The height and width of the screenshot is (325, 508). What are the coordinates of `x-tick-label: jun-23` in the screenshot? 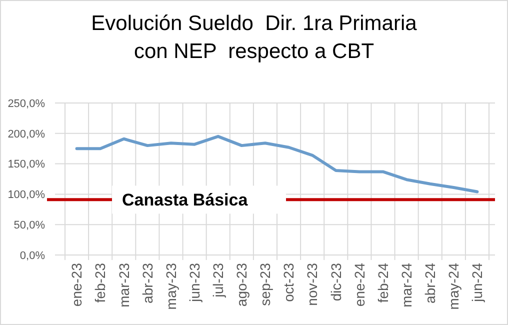 It's located at (194, 282).